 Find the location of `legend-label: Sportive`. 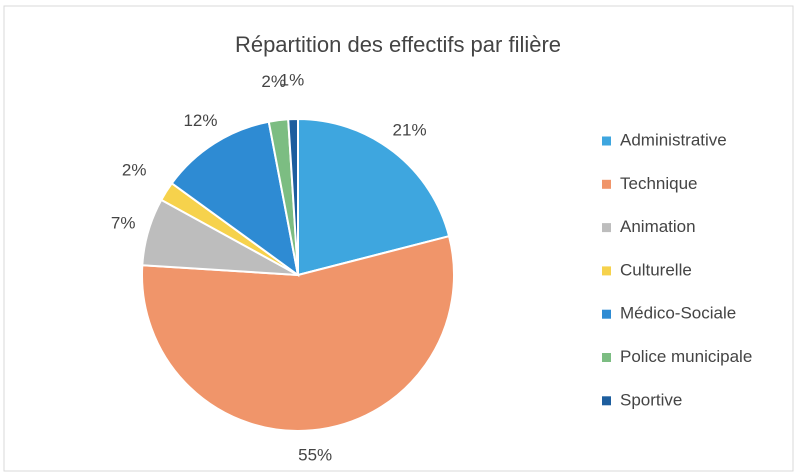

legend-label: Sportive is located at coordinates (651, 399).